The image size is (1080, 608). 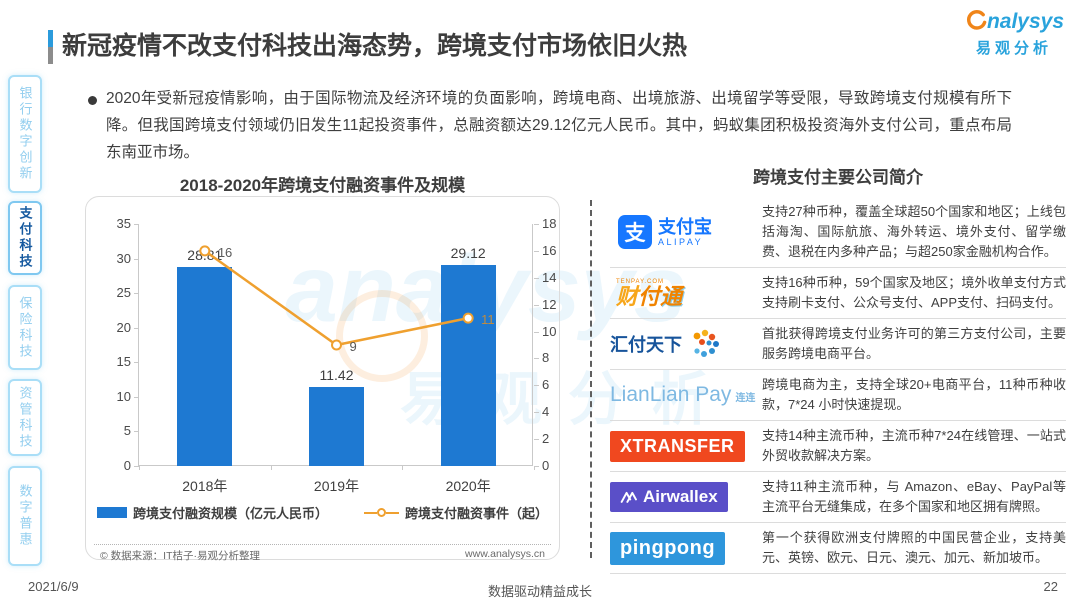 I want to click on bar-2018年, so click(x=205, y=366).